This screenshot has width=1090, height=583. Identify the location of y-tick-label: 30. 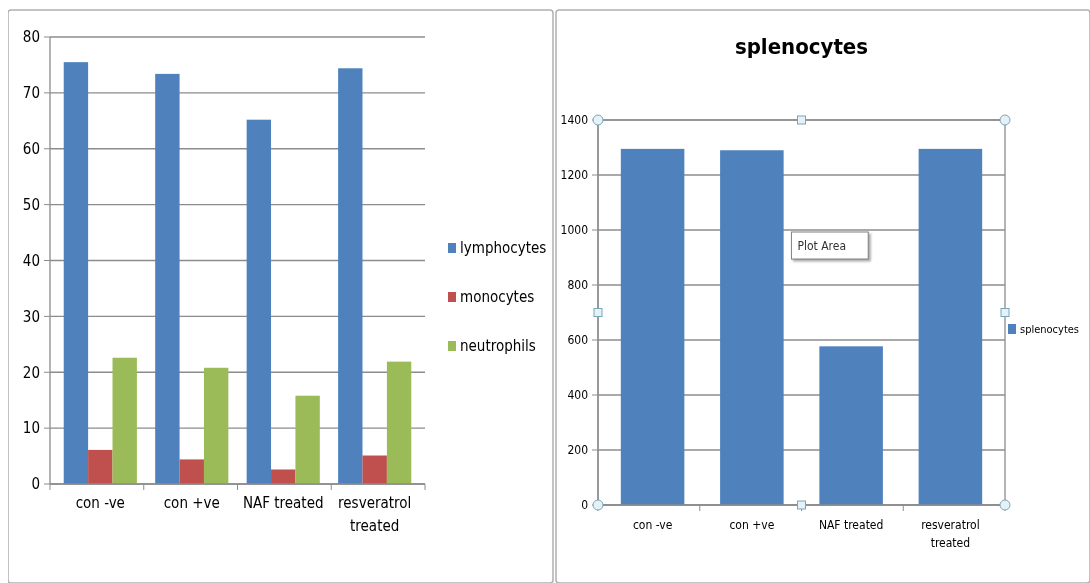
(31, 316).